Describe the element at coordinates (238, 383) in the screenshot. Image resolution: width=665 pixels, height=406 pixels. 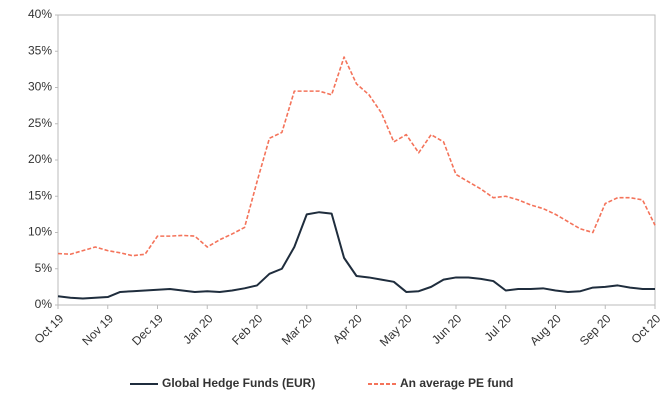
I see `legend-label: Global Hedge Funds (EUR)` at that location.